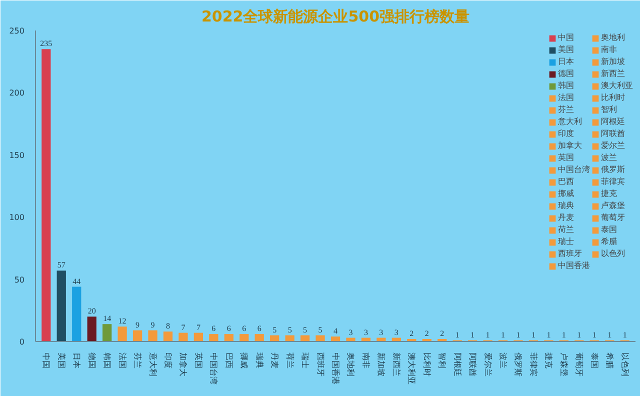  What do you see at coordinates (613, 73) in the screenshot?
I see `legend-label: 新西兰` at bounding box center [613, 73].